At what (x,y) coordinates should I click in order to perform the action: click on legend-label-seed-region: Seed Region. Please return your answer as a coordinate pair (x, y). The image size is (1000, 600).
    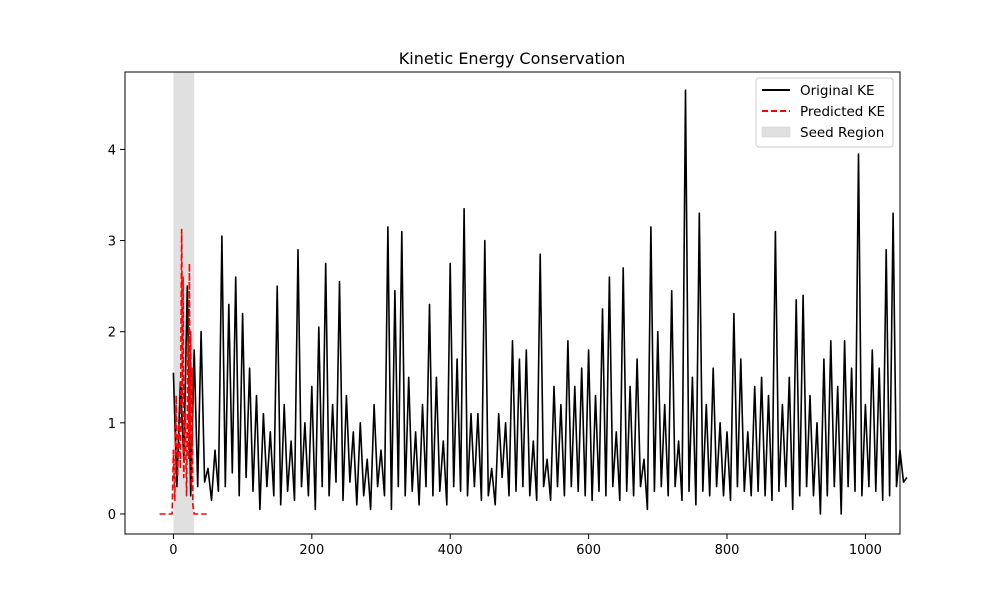
    Looking at the image, I should click on (842, 133).